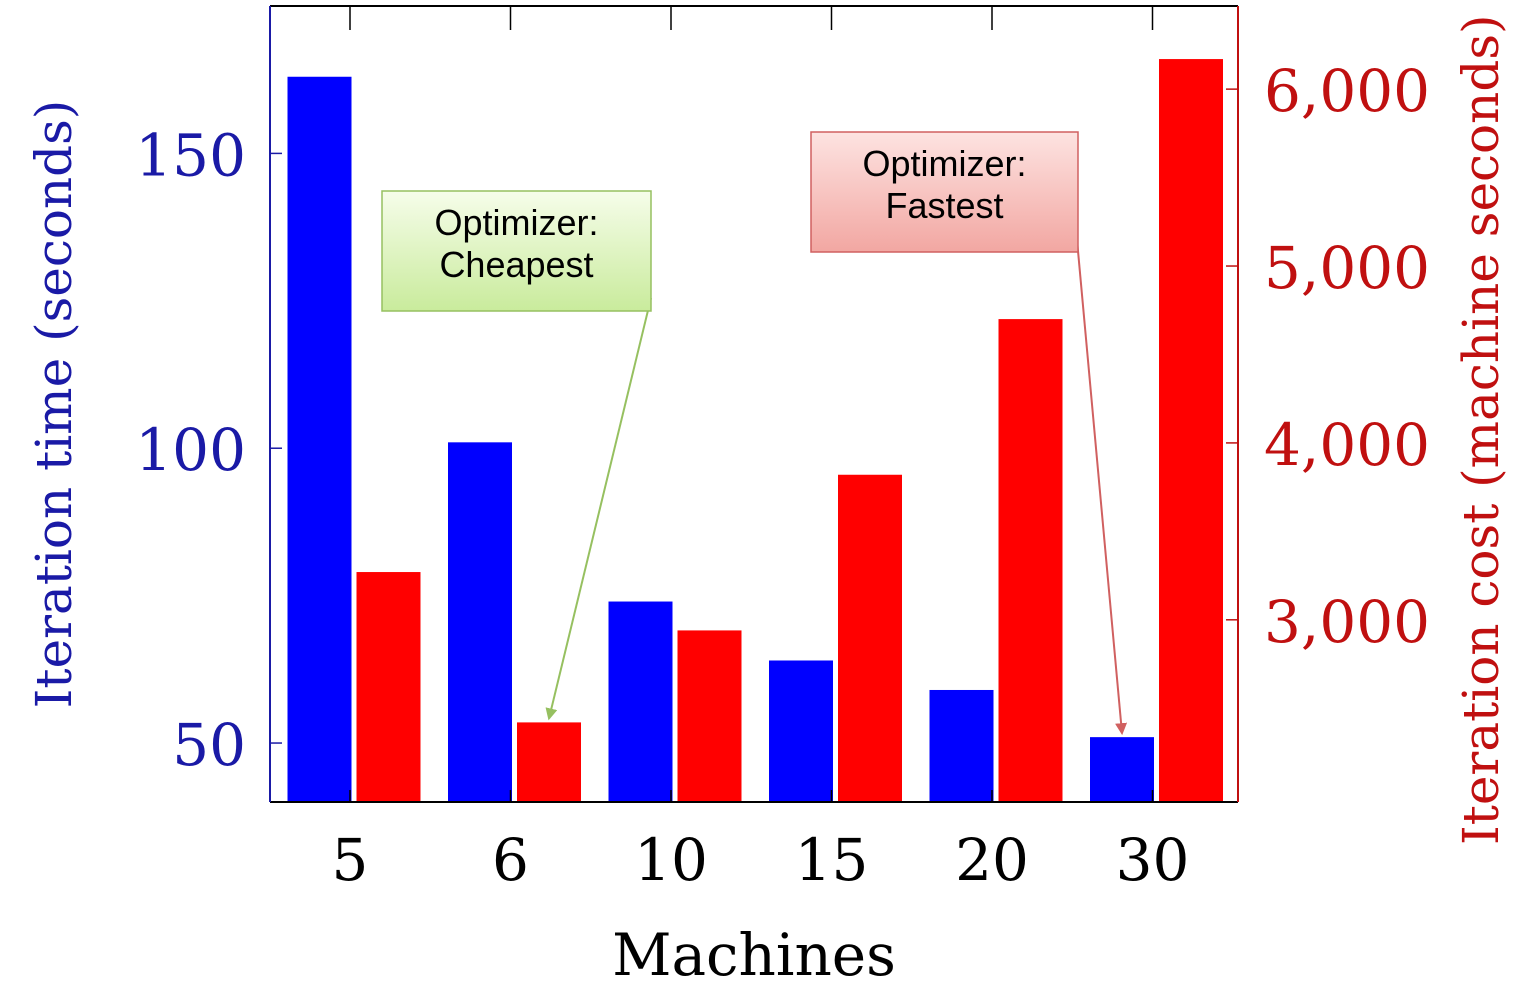  I want to click on right-axis-label: Iteration cost (machine seconds), so click(1481, 429).